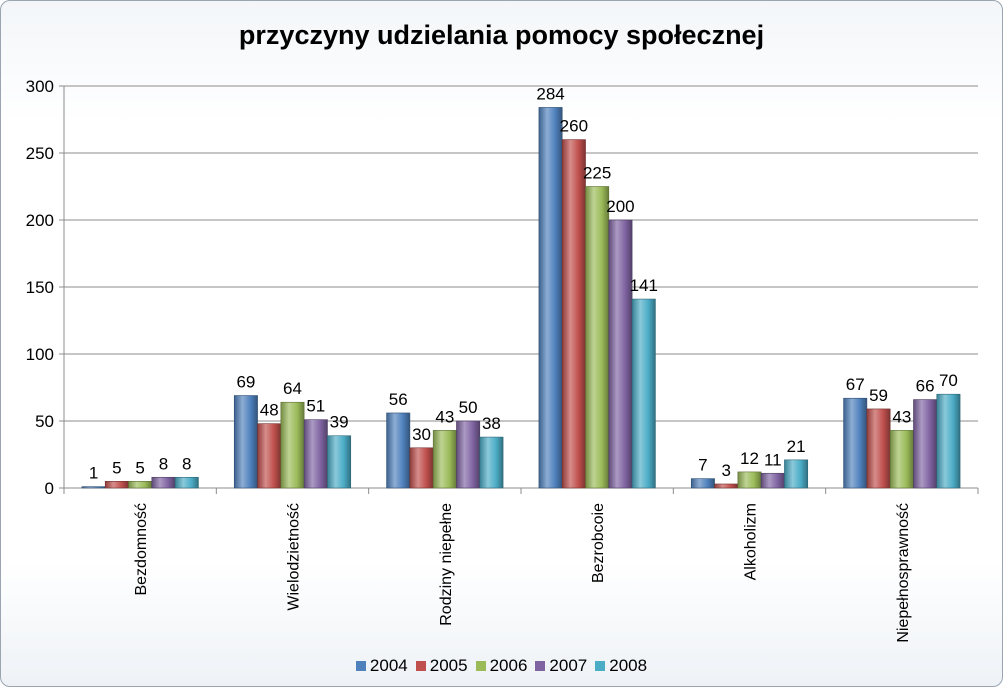 Image resolution: width=1003 pixels, height=687 pixels. What do you see at coordinates (40, 354) in the screenshot?
I see `y-tick-label: 100` at bounding box center [40, 354].